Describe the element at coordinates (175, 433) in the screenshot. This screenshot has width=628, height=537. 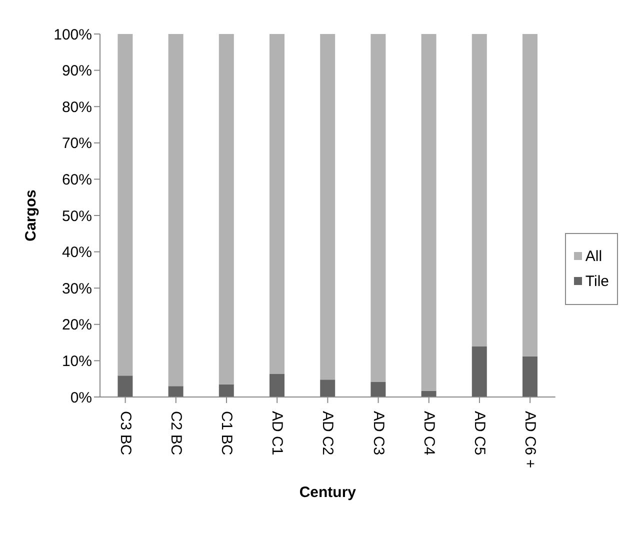
I see `x-tick-label: C2 BC` at that location.